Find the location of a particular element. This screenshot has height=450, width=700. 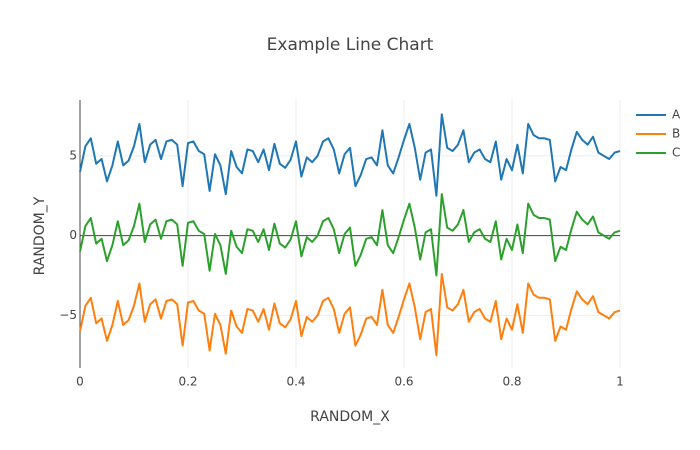

x-tick-label: 1 is located at coordinates (620, 382).